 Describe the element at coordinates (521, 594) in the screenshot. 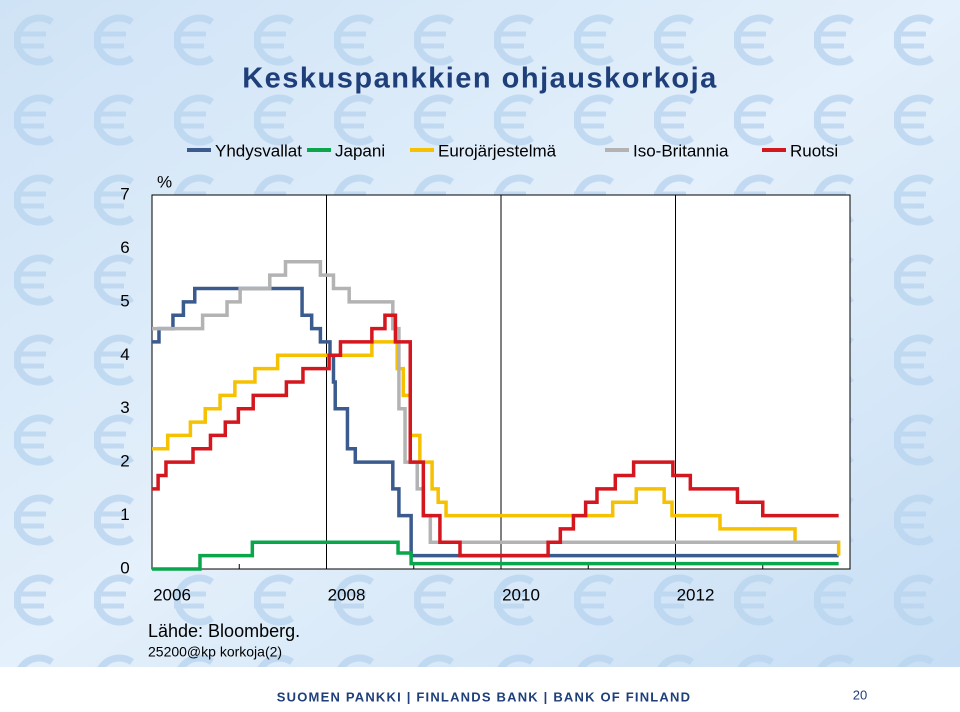

I see `x-tick-label: 2010` at that location.